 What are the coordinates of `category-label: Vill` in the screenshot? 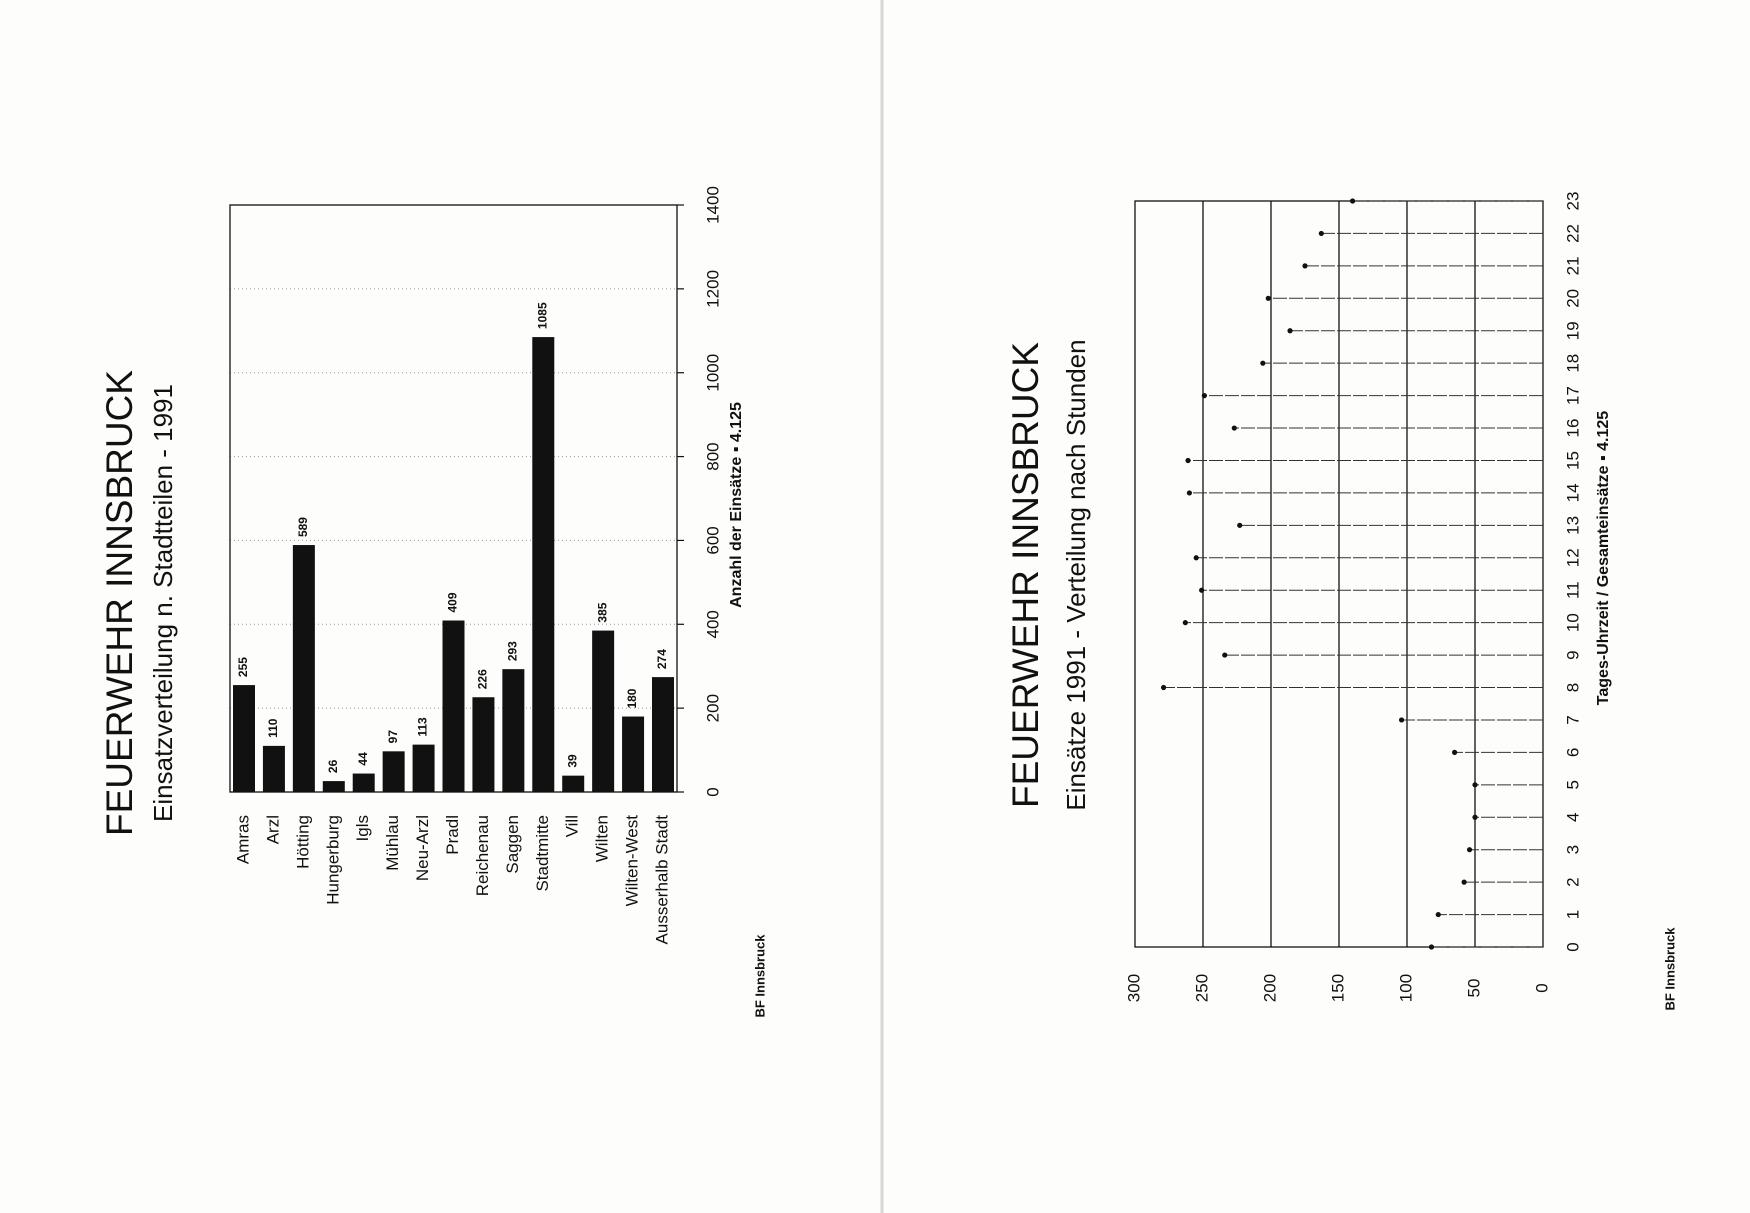 It's located at (572, 826).